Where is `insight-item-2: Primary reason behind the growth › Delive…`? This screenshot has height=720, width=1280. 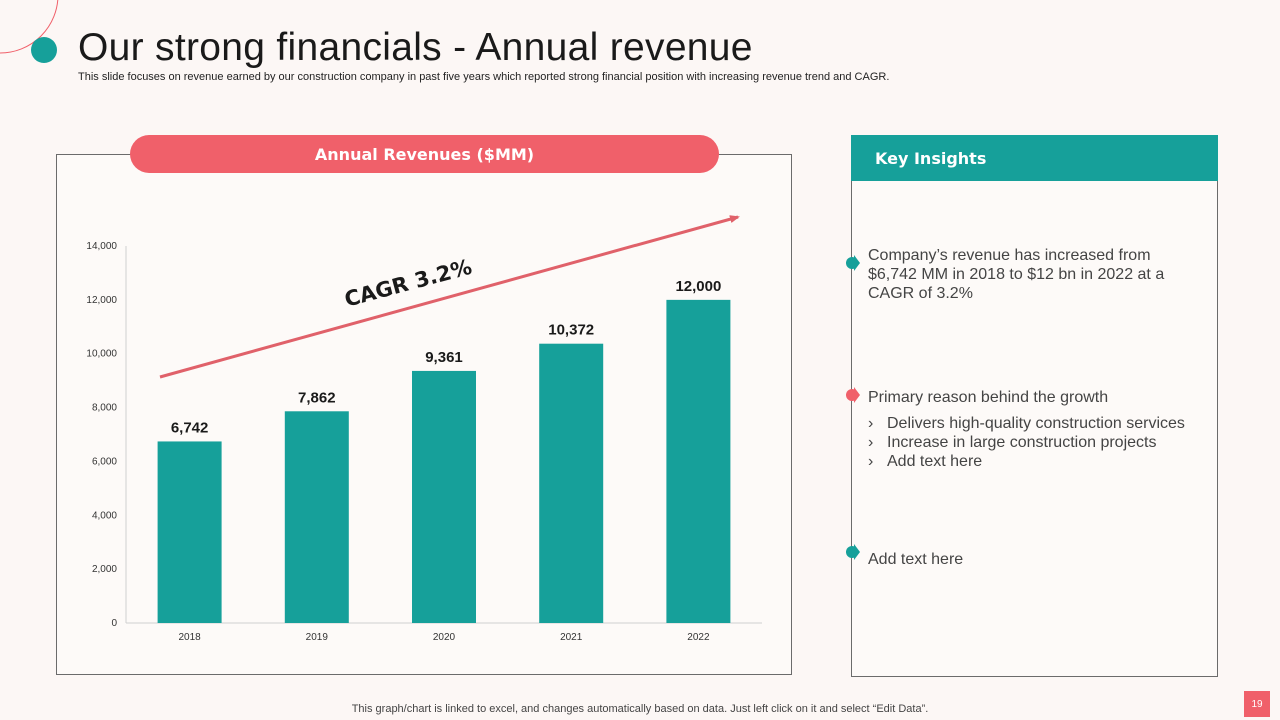 insight-item-2: Primary reason behind the growth › Delive… is located at coordinates (1033, 429).